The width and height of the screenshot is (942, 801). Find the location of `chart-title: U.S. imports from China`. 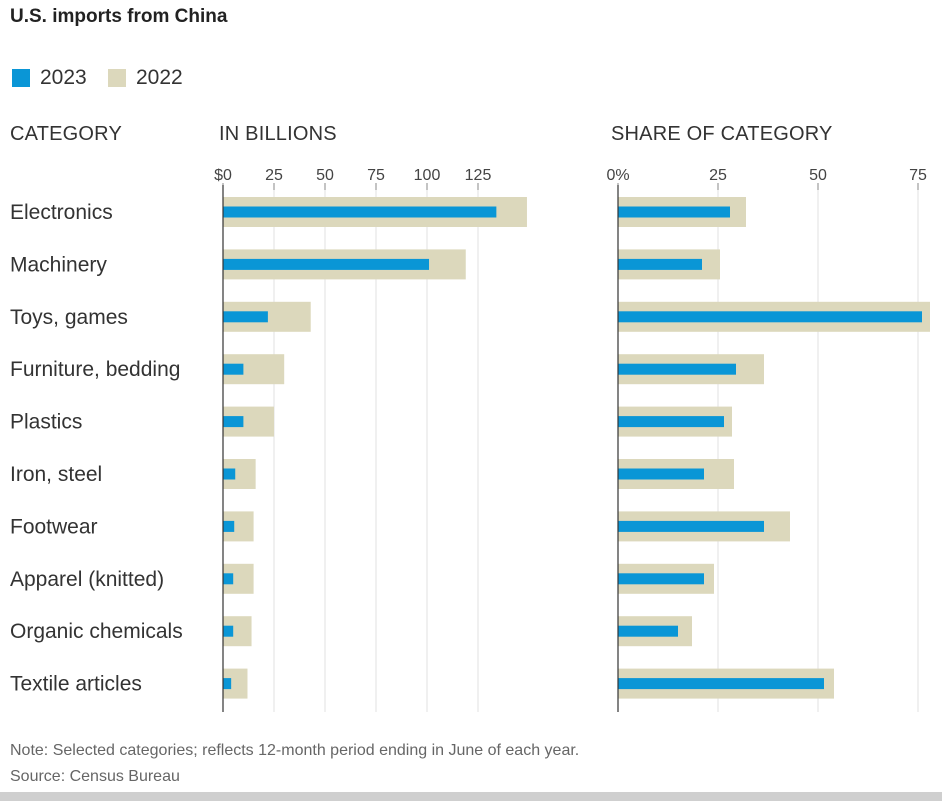

chart-title: U.S. imports from China is located at coordinates (119, 16).